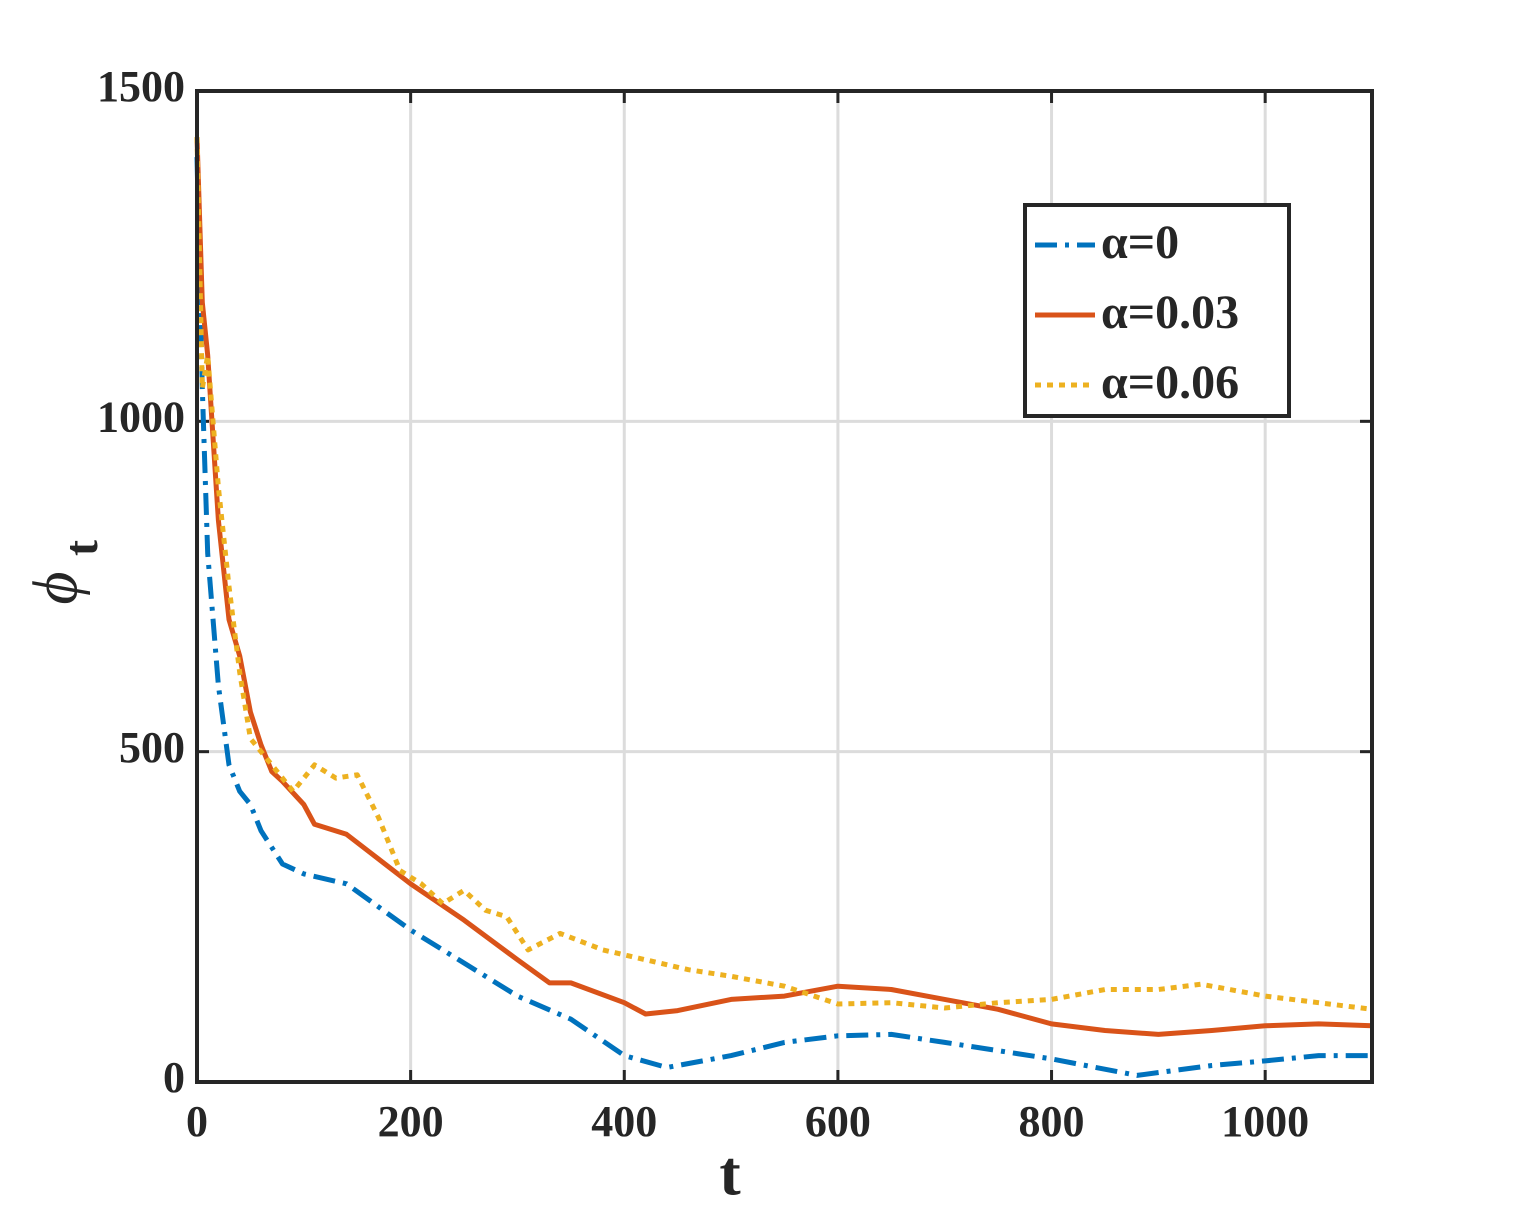  Describe the element at coordinates (1170, 312) in the screenshot. I see `legend-label: α=0.03` at that location.